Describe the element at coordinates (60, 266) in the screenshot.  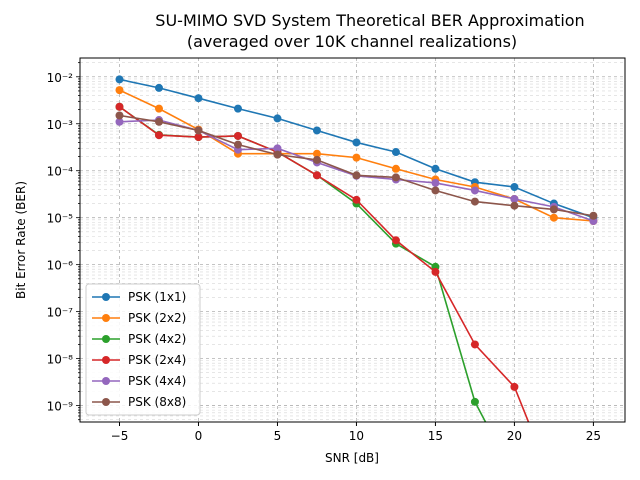
I see `y-tick-label: 10⁻⁶` at that location.